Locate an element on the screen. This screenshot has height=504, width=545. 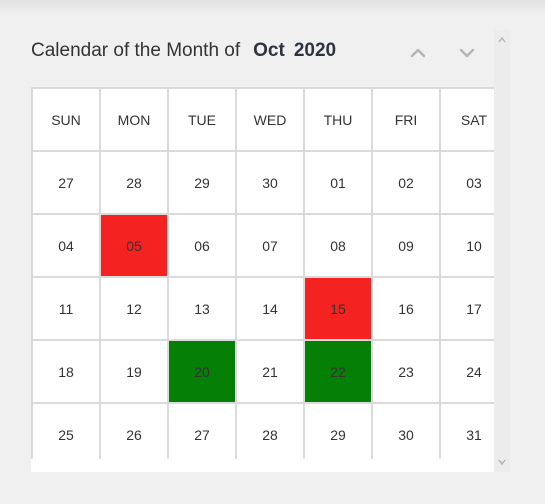
chevron-down-icon is located at coordinates (467, 53).